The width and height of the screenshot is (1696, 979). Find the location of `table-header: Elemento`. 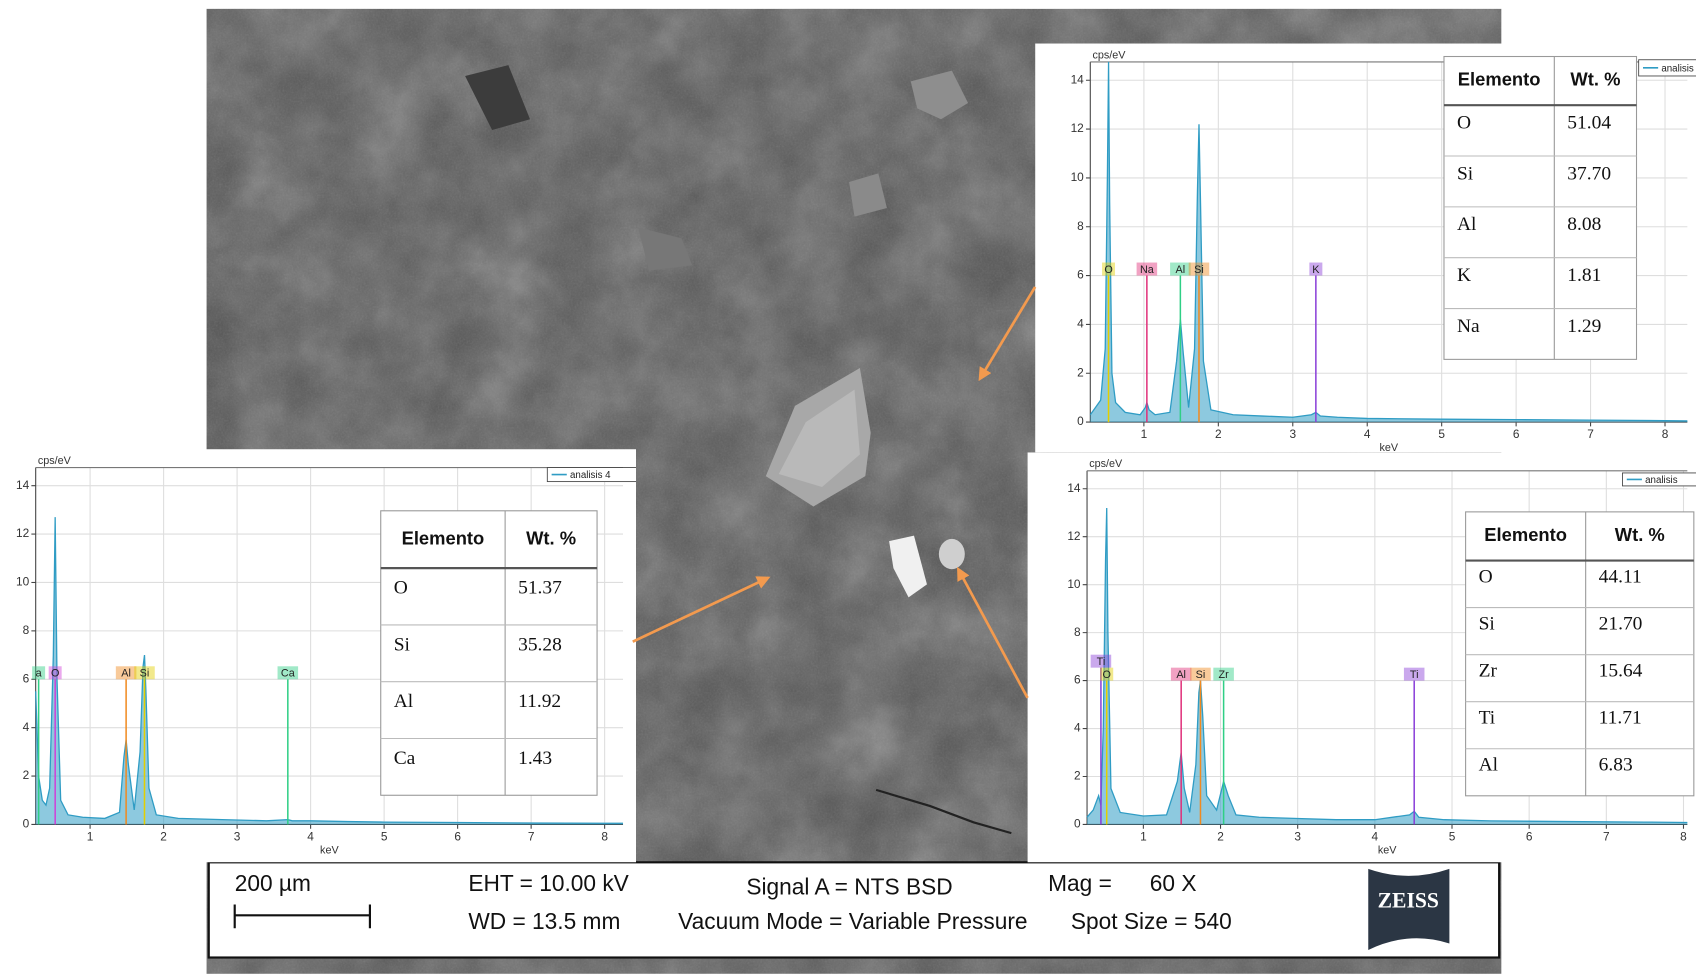

table-header: Elemento is located at coordinates (1499, 79).